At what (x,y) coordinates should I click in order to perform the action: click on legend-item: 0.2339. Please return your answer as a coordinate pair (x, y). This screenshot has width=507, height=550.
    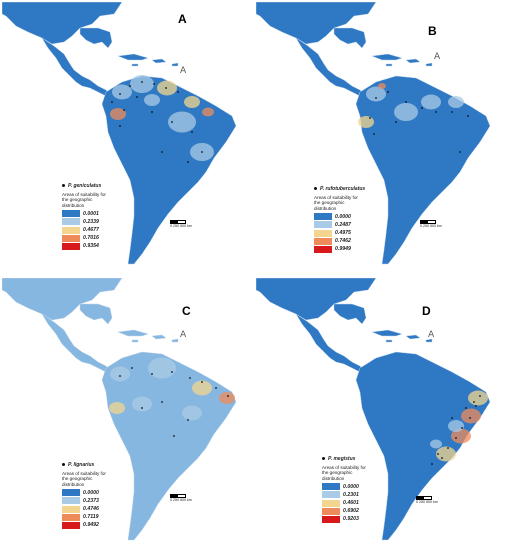
    Looking at the image, I should click on (87, 222).